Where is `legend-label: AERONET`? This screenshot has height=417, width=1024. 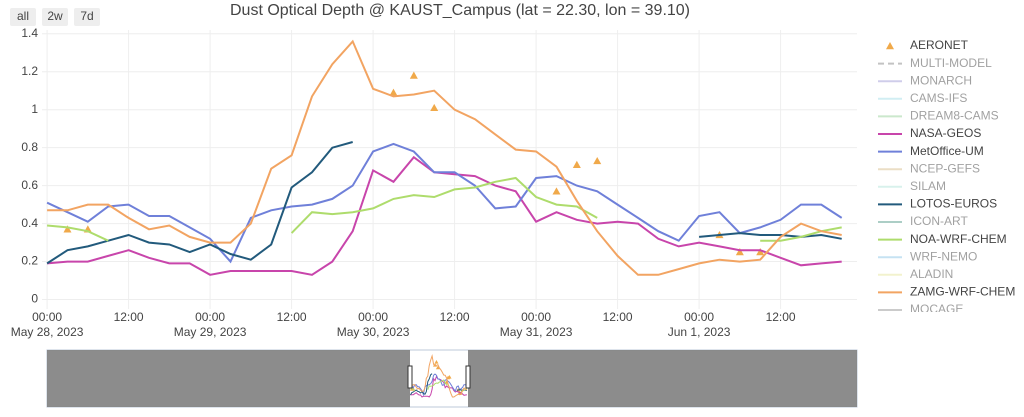
legend-label: AERONET is located at coordinates (939, 45).